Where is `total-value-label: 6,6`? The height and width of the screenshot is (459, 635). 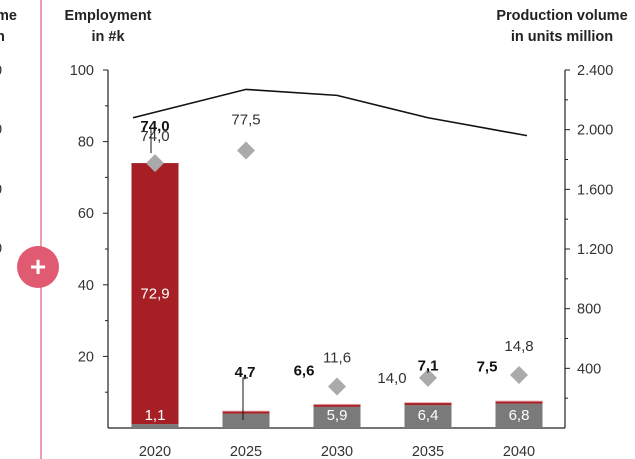 total-value-label: 6,6 is located at coordinates (304, 370).